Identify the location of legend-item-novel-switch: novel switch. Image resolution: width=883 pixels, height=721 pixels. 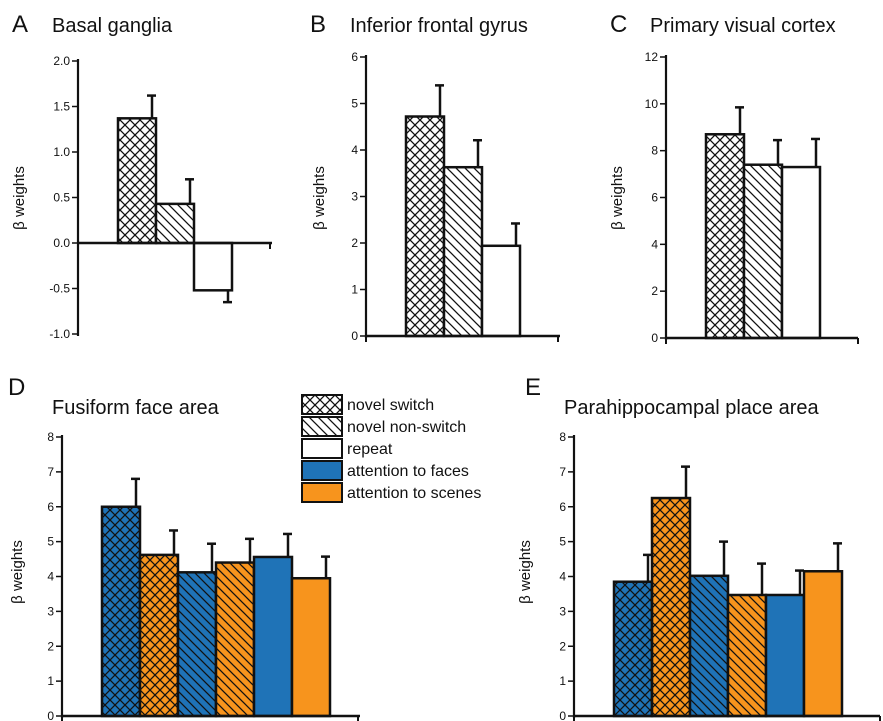
(367, 404).